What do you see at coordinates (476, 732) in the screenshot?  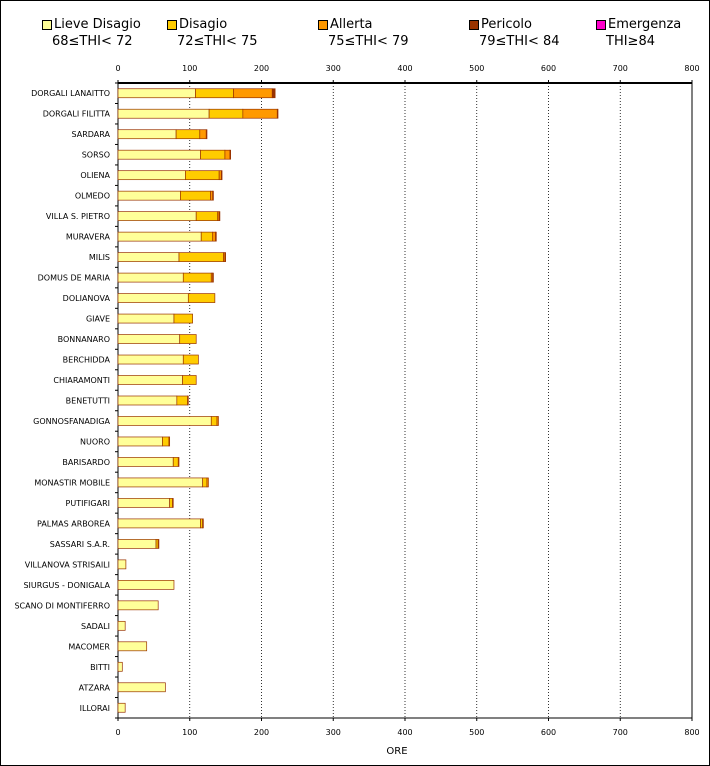 I see `bottom-tick-label-500: 500` at bounding box center [476, 732].